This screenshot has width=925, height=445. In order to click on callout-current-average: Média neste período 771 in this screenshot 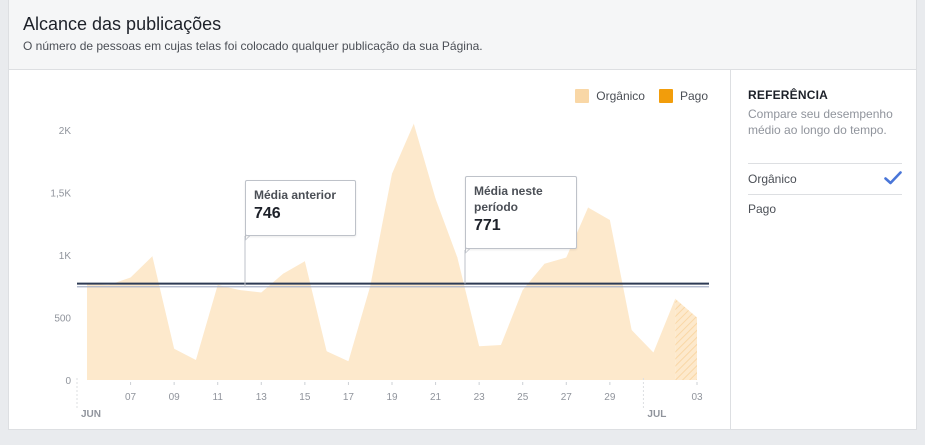, I will do `click(521, 212)`.